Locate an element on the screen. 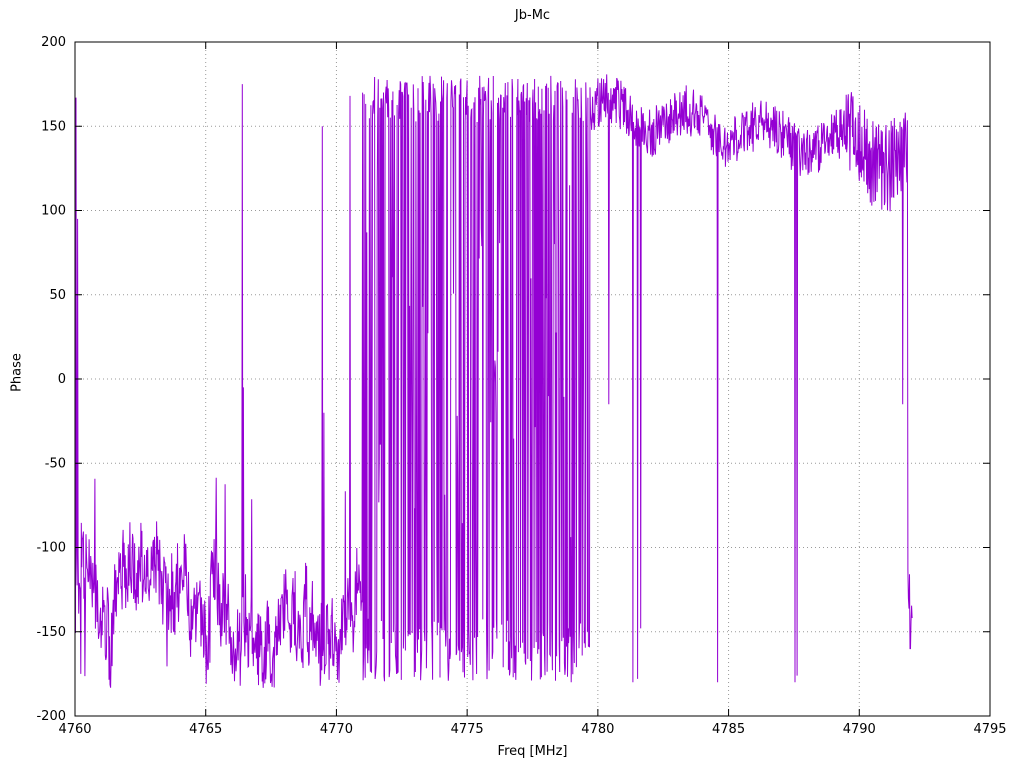 The width and height of the screenshot is (1024, 768). x-tick-label: 4760 is located at coordinates (74, 729).